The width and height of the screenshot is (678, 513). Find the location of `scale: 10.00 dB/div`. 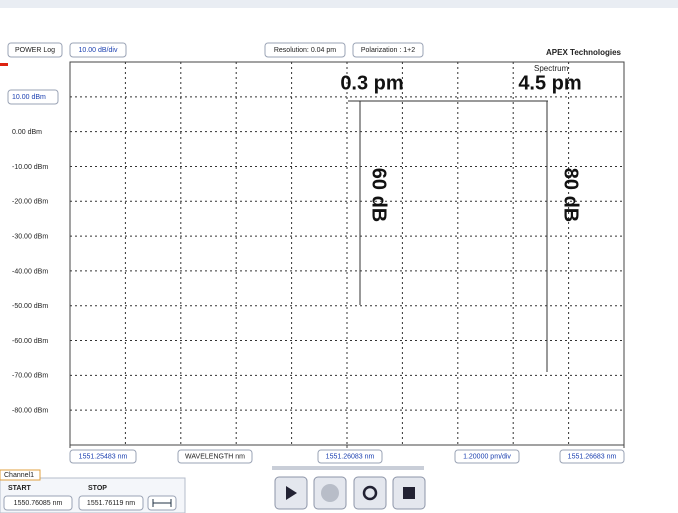

scale: 10.00 dB/div is located at coordinates (98, 50).